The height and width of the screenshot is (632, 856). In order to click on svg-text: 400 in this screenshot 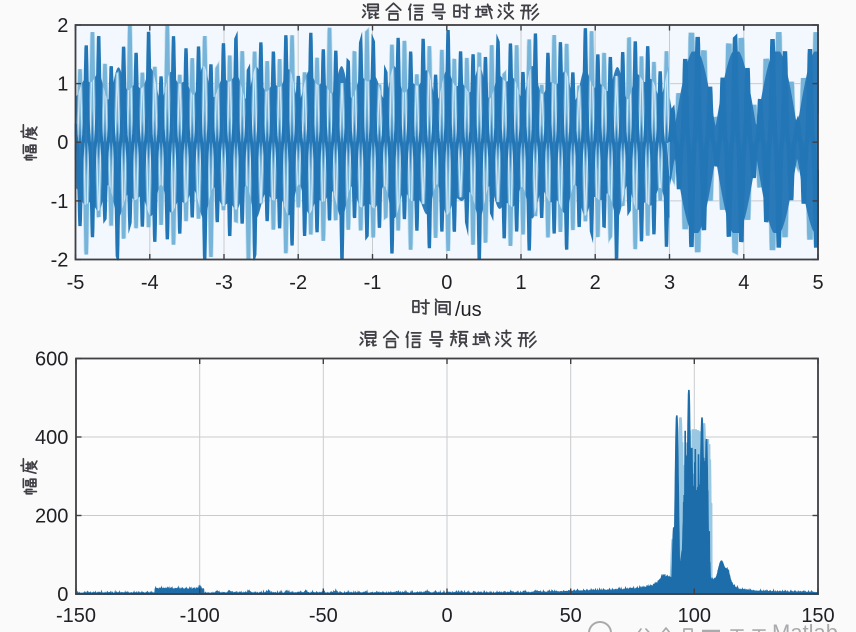, I will do `click(51, 438)`.